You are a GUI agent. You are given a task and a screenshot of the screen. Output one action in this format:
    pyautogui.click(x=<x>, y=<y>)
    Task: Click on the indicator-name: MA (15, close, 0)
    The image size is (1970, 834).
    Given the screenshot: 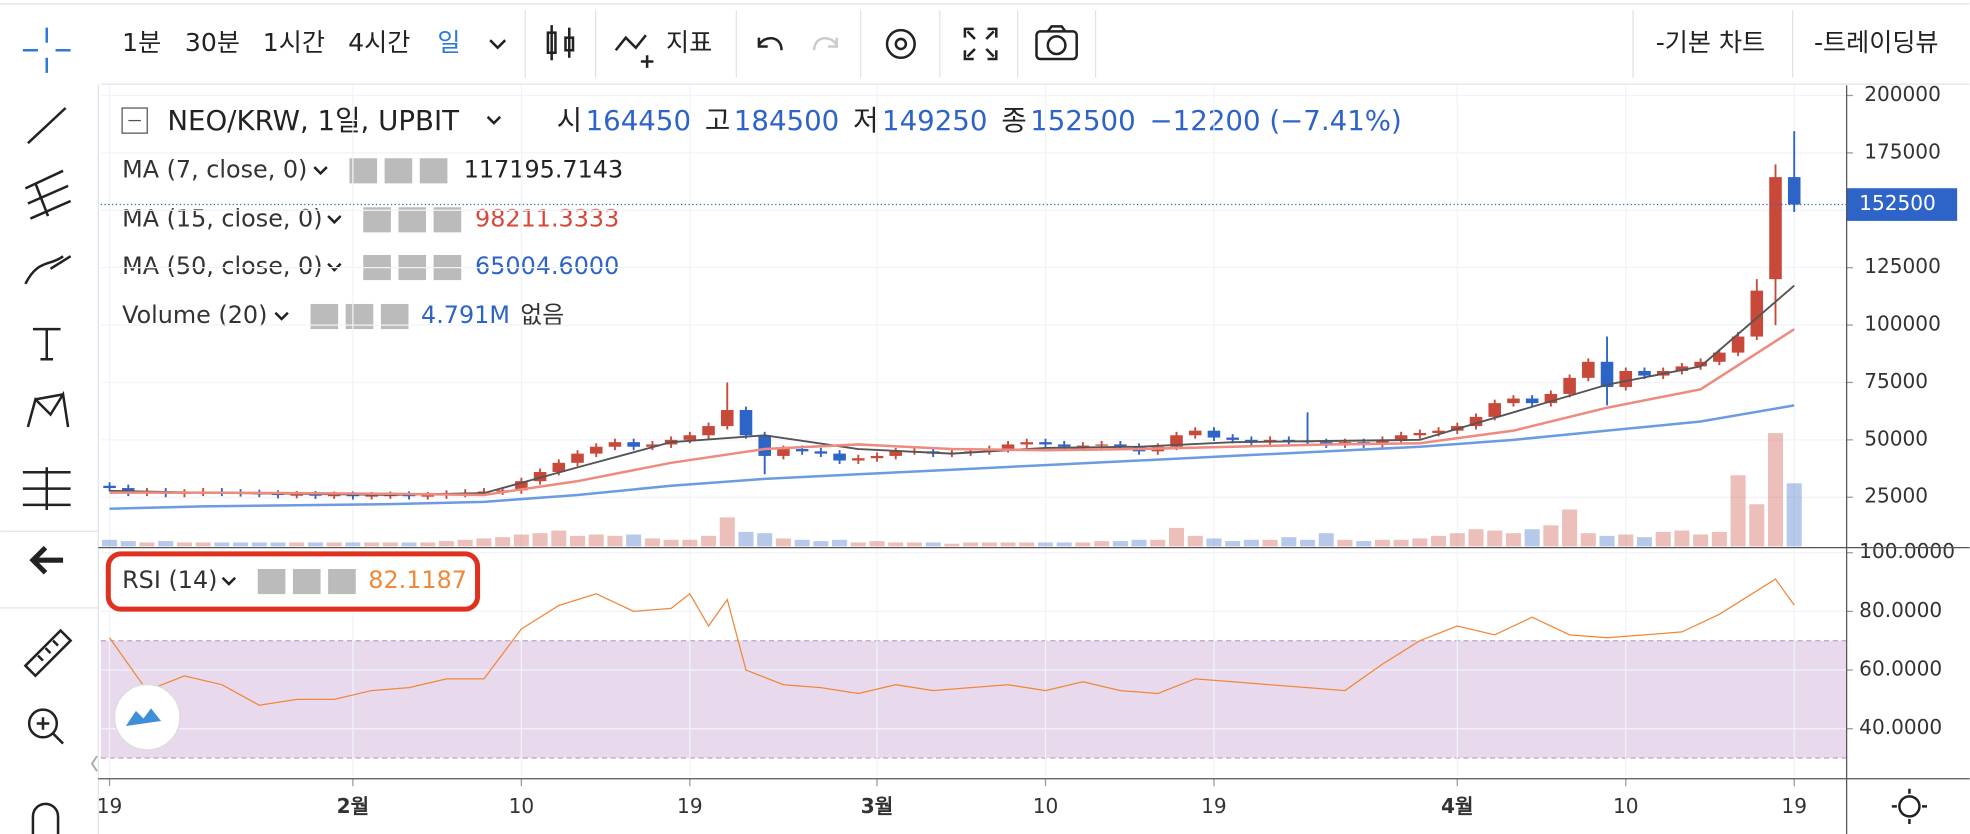 What is the action you would take?
    pyautogui.click(x=222, y=218)
    